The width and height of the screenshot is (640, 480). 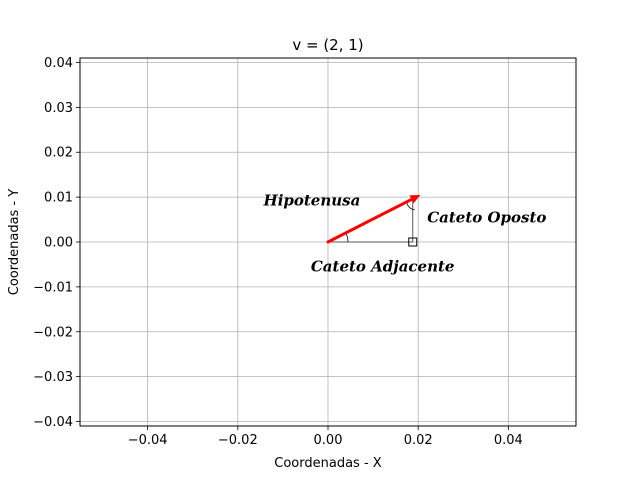 I want to click on y-tick-label: 0.02, so click(x=58, y=153).